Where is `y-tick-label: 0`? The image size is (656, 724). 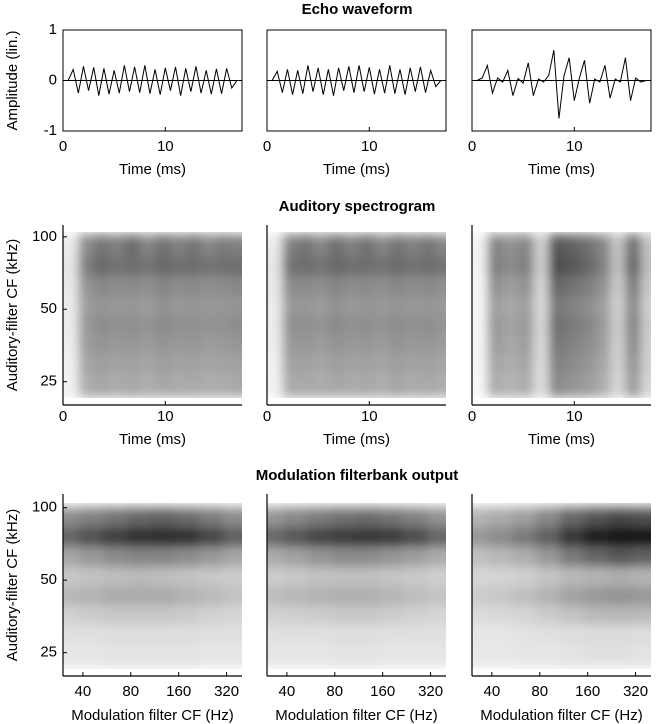 y-tick-label: 0 is located at coordinates (53, 79).